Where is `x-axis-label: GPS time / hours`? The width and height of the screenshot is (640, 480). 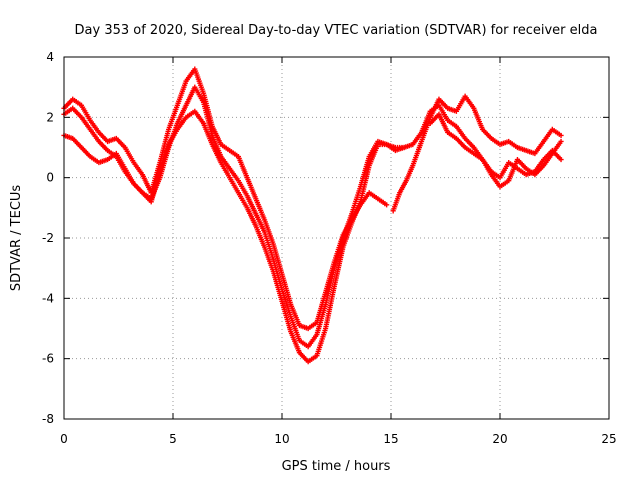
x-axis-label: GPS time / hours is located at coordinates (336, 466).